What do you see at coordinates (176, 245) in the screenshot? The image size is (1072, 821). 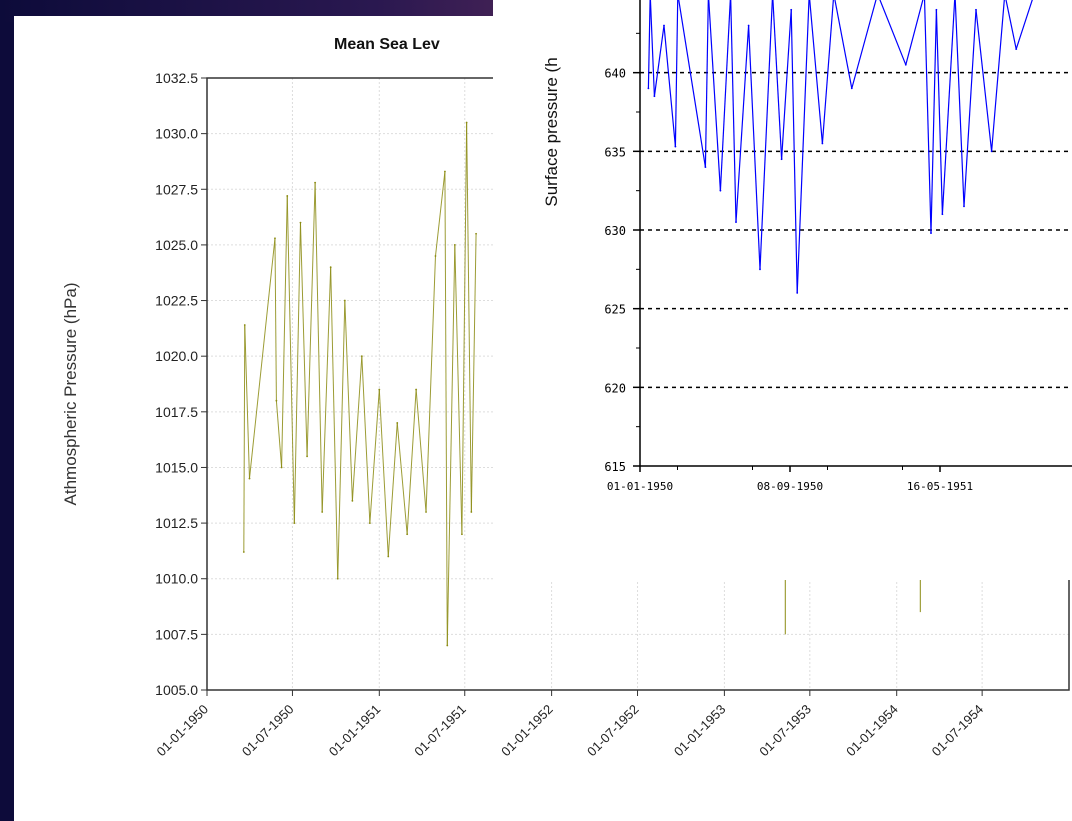 I see `y-tick-label: 1025.0` at bounding box center [176, 245].